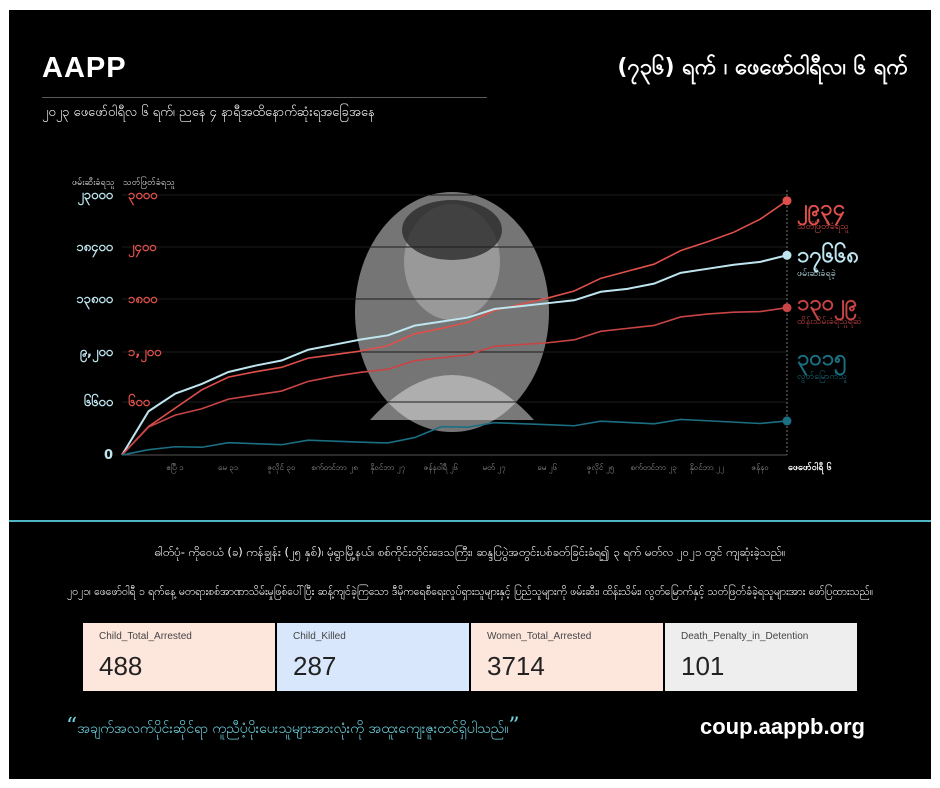 The width and height of the screenshot is (940, 788). Describe the element at coordinates (387, 468) in the screenshot. I see `x-tick-label: နိုဝင်ဘာ ၂၇` at that location.